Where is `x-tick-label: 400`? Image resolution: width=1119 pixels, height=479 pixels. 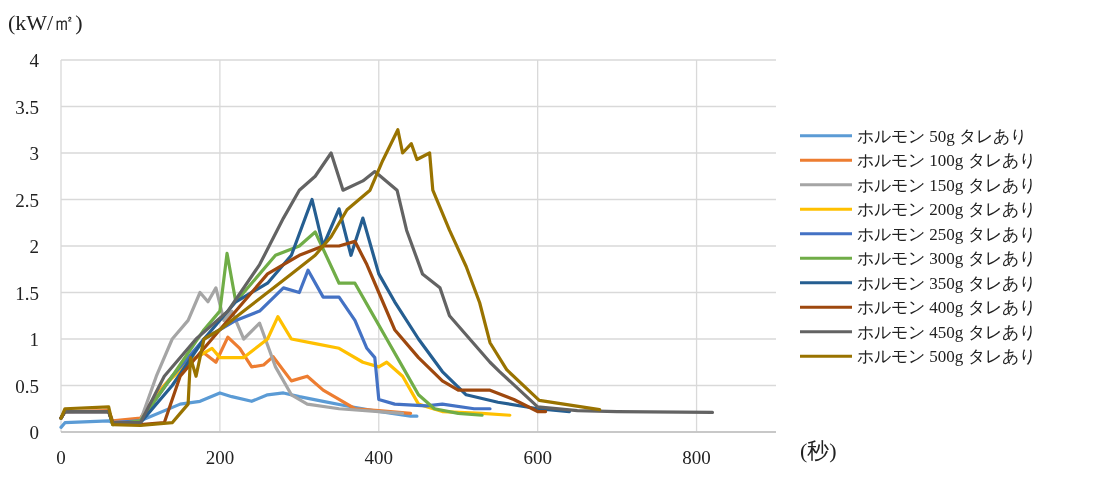 x-tick-label: 400 is located at coordinates (379, 457).